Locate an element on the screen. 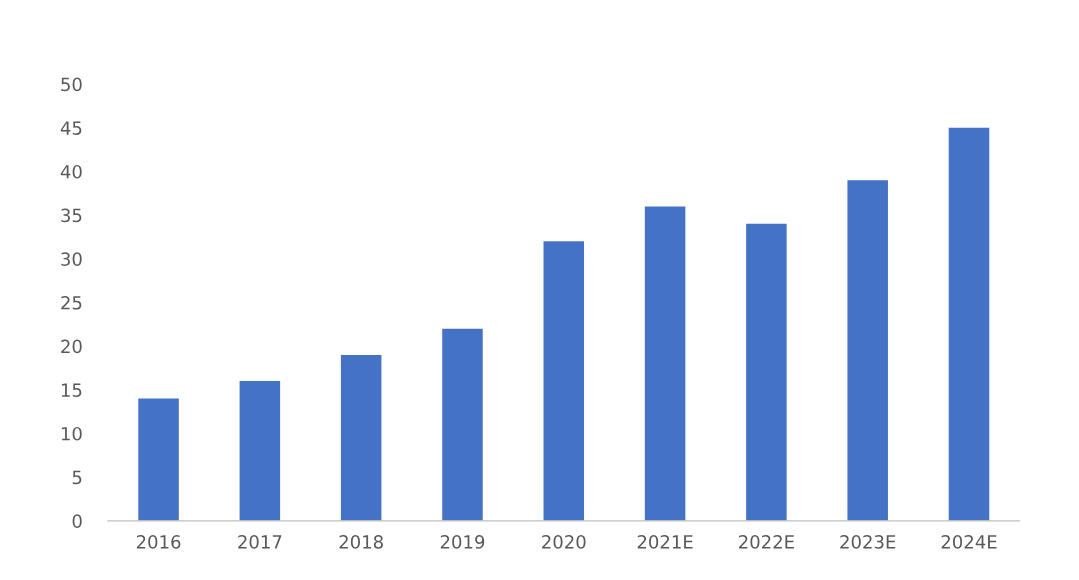 Image resolution: width=1079 pixels, height=580 pixels. x-tick-label: 2020 is located at coordinates (564, 542).